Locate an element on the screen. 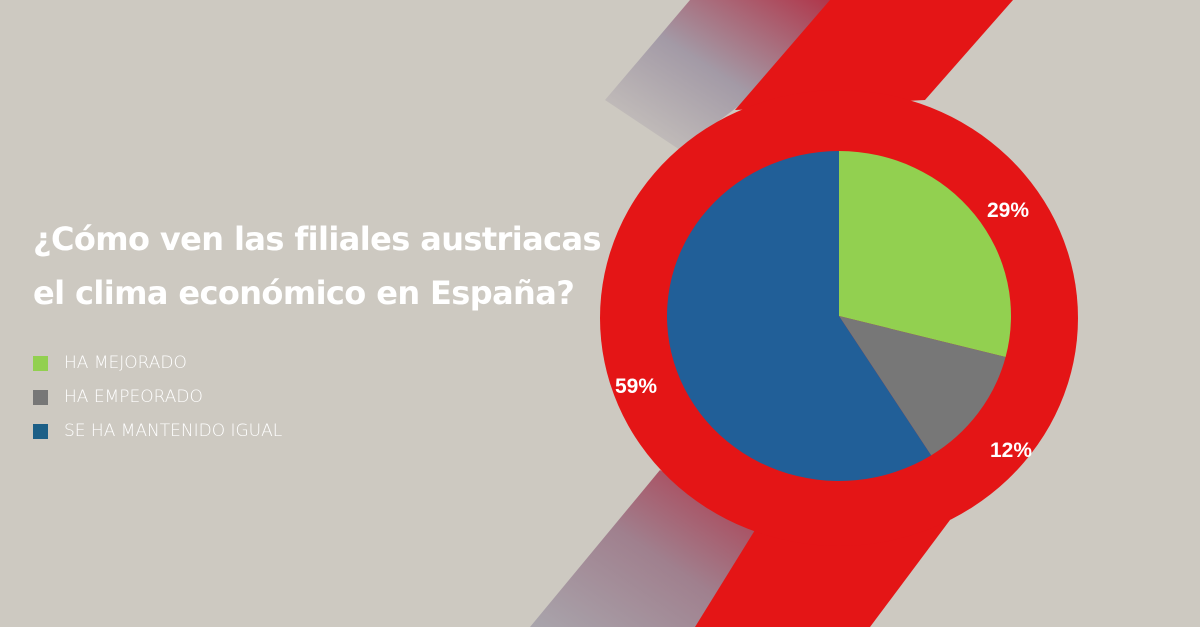  title-line-1: ¿Cómo ven las filiales austriacas is located at coordinates (317, 239).